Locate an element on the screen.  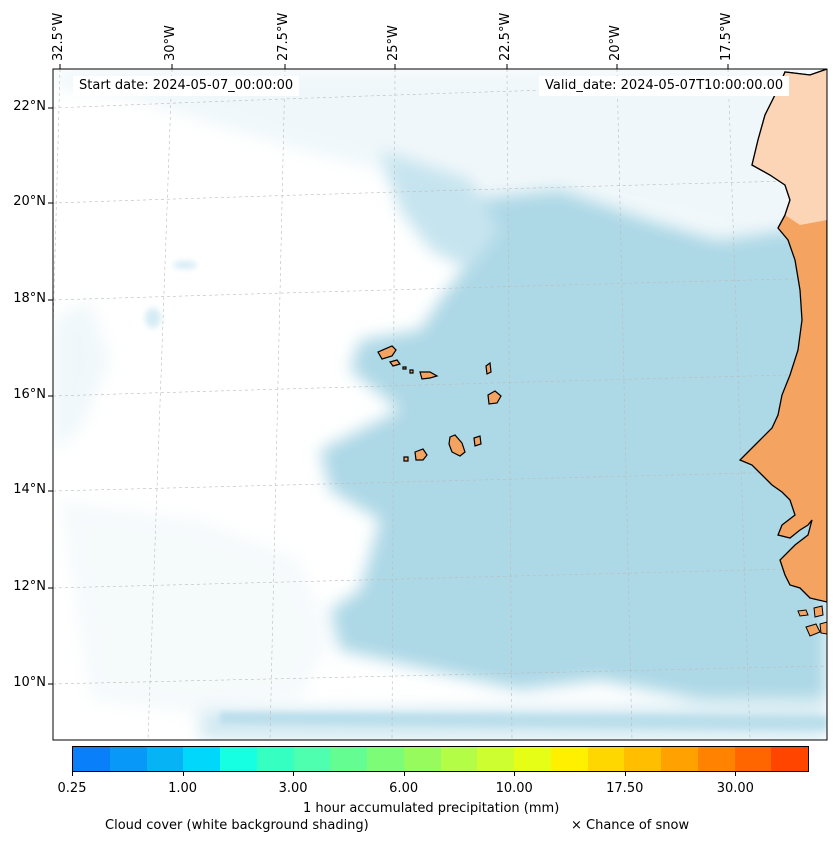
lat-tickmarks is located at coordinates (50, 396).